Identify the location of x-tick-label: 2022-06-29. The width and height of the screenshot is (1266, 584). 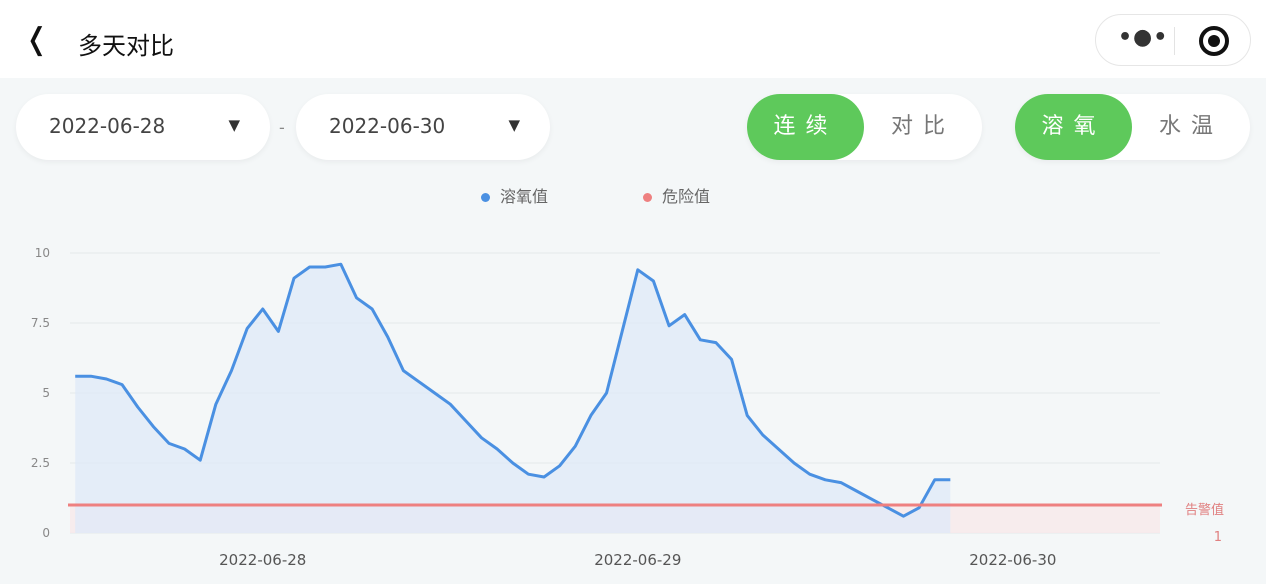
(637, 560).